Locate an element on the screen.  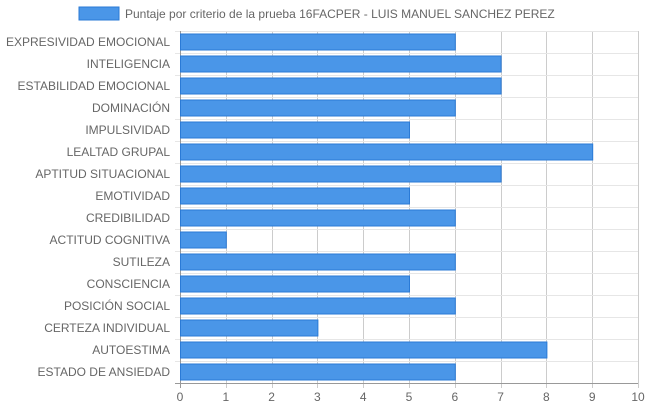
x-axis-ticks: 0 1 2 3 4 5 6 7 8 9 10 is located at coordinates (411, 397).